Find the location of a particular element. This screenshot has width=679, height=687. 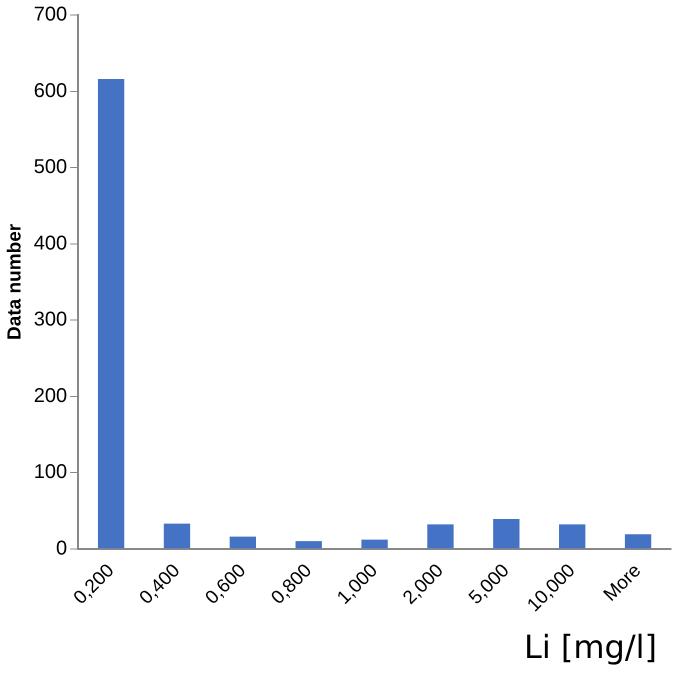

y-tick-label: 300 is located at coordinates (51, 319).